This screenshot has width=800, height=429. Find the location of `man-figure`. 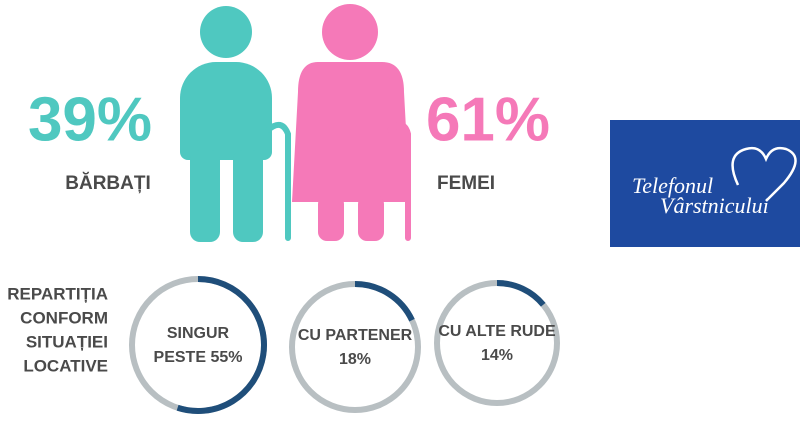

man-figure is located at coordinates (235, 124).